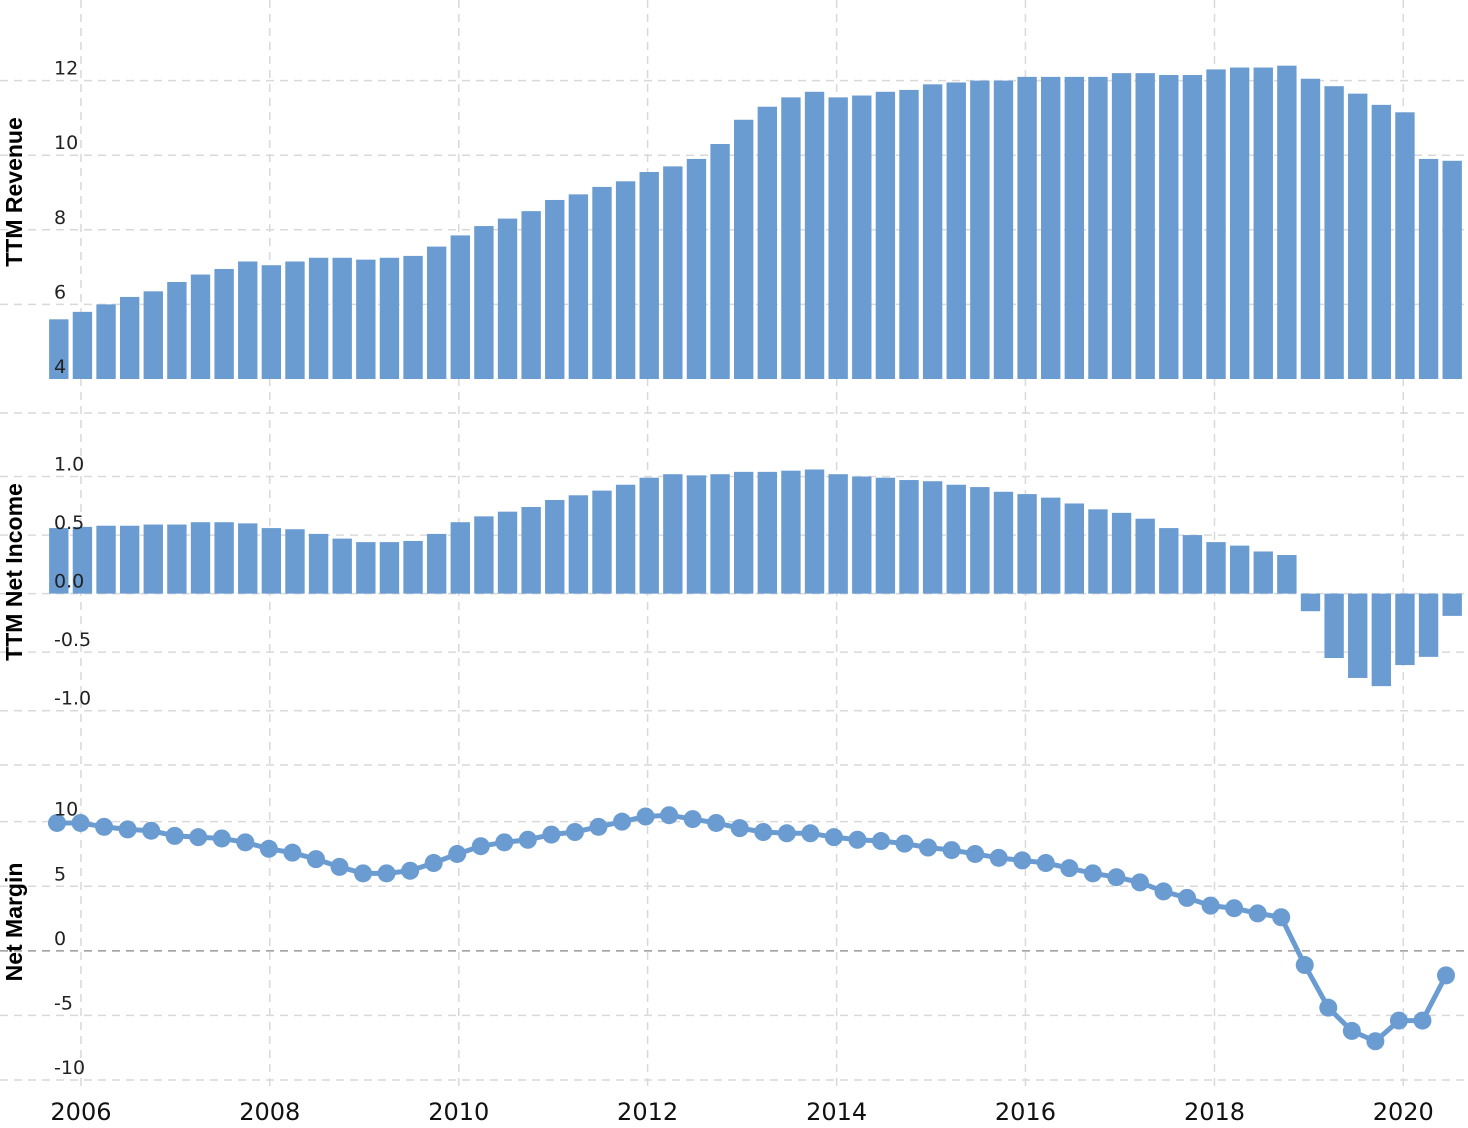  Describe the element at coordinates (14, 572) in the screenshot. I see `y-axis-label: TTM Net Income` at that location.